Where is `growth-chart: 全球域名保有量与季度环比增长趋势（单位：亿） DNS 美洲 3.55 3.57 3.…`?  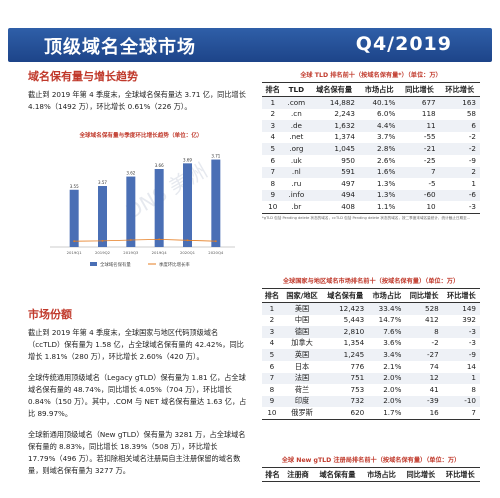 growth-chart: 全球域名保有量与季度环比增长趋势（单位：亿） DNS 美洲 3.55 3.57 3.… is located at coordinates (141, 197).